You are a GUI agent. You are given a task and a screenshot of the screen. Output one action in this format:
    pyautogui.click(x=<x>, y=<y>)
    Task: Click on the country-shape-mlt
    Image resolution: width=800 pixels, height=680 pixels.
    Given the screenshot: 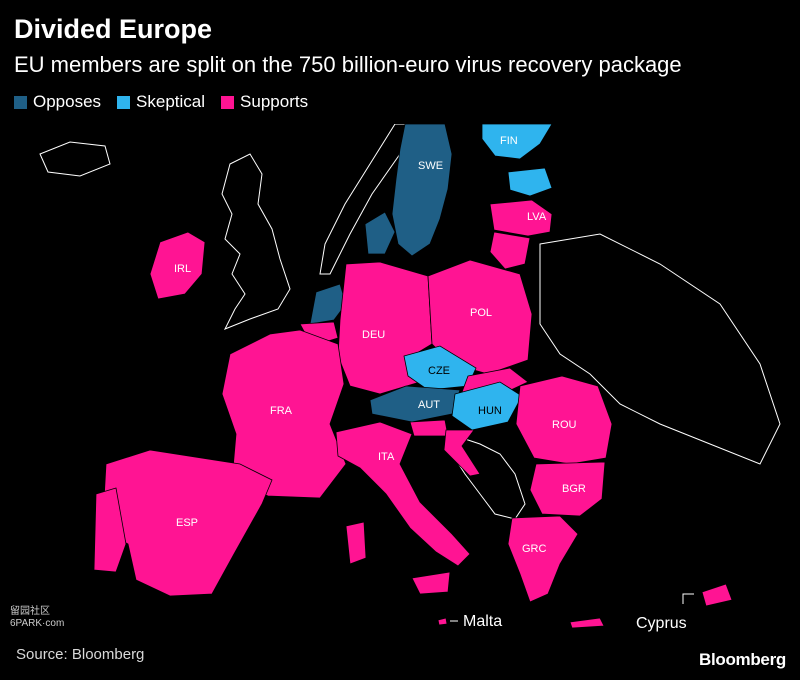 What is the action you would take?
    pyautogui.click(x=442, y=621)
    